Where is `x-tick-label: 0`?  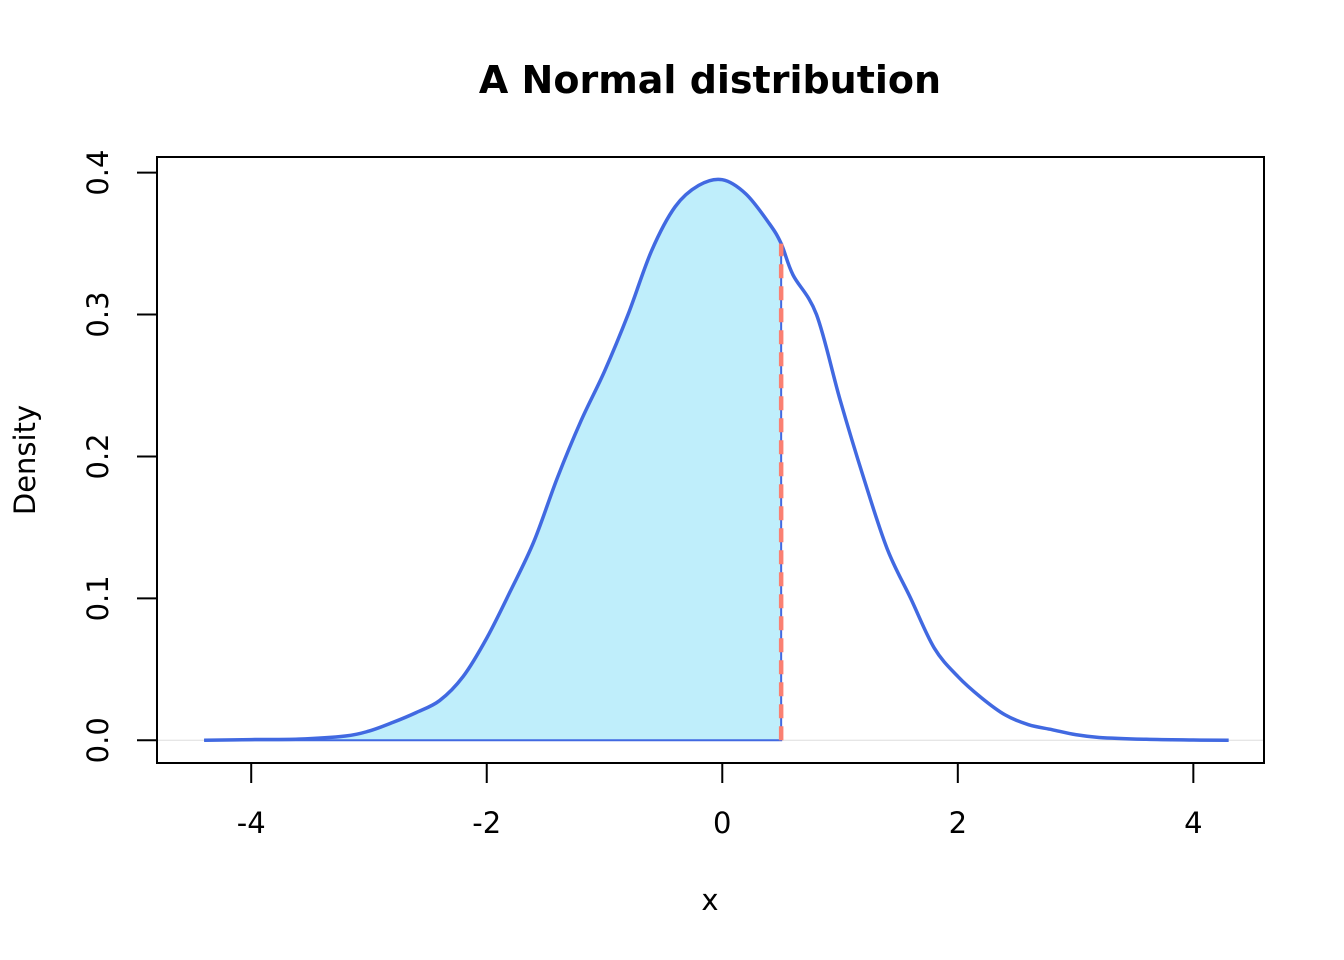 x-tick-label: 0 is located at coordinates (722, 823).